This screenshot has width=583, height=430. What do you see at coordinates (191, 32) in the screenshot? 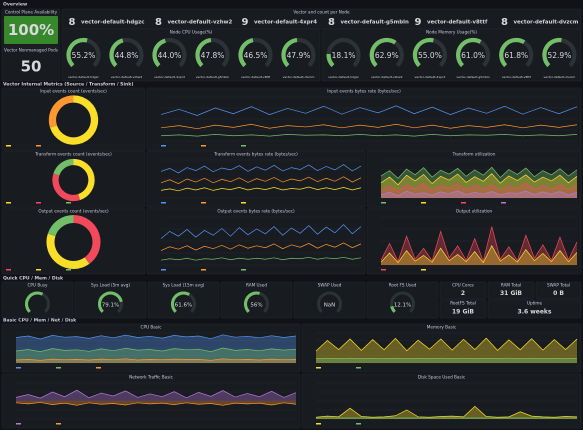
I see `panel-title: Node CPU Usage(%)` at bounding box center [191, 32].